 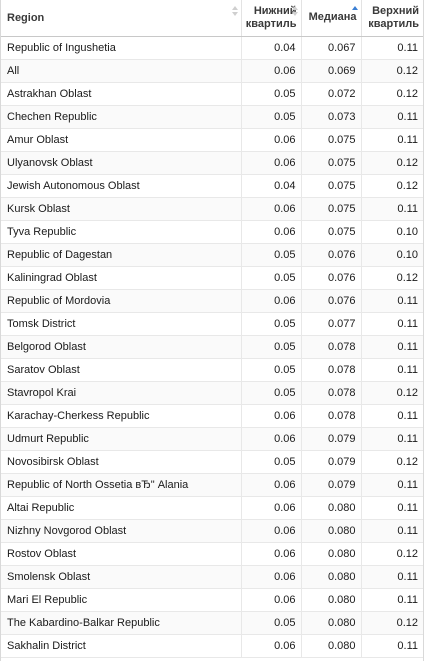 I want to click on region-cell: Astrakhan Oblast, so click(x=121, y=94).